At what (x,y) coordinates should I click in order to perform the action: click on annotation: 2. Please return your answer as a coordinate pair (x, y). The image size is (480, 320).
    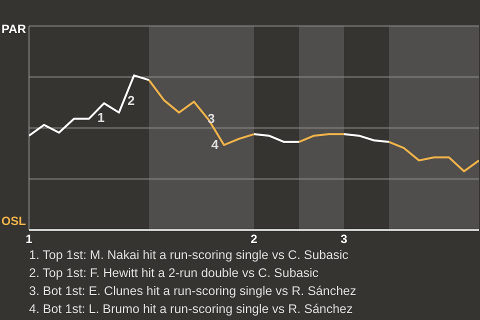
    Looking at the image, I should click on (131, 101).